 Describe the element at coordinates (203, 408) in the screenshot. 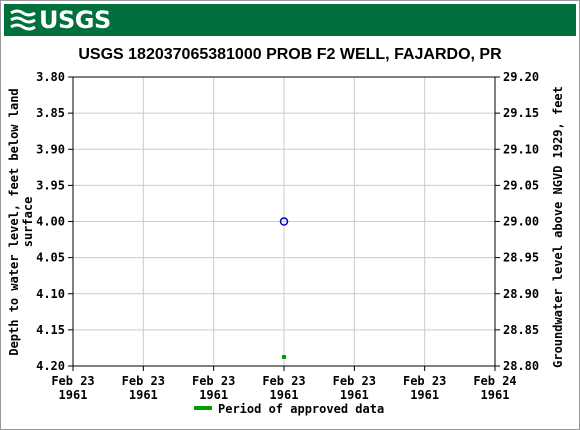

I see `legend-swatch` at that location.